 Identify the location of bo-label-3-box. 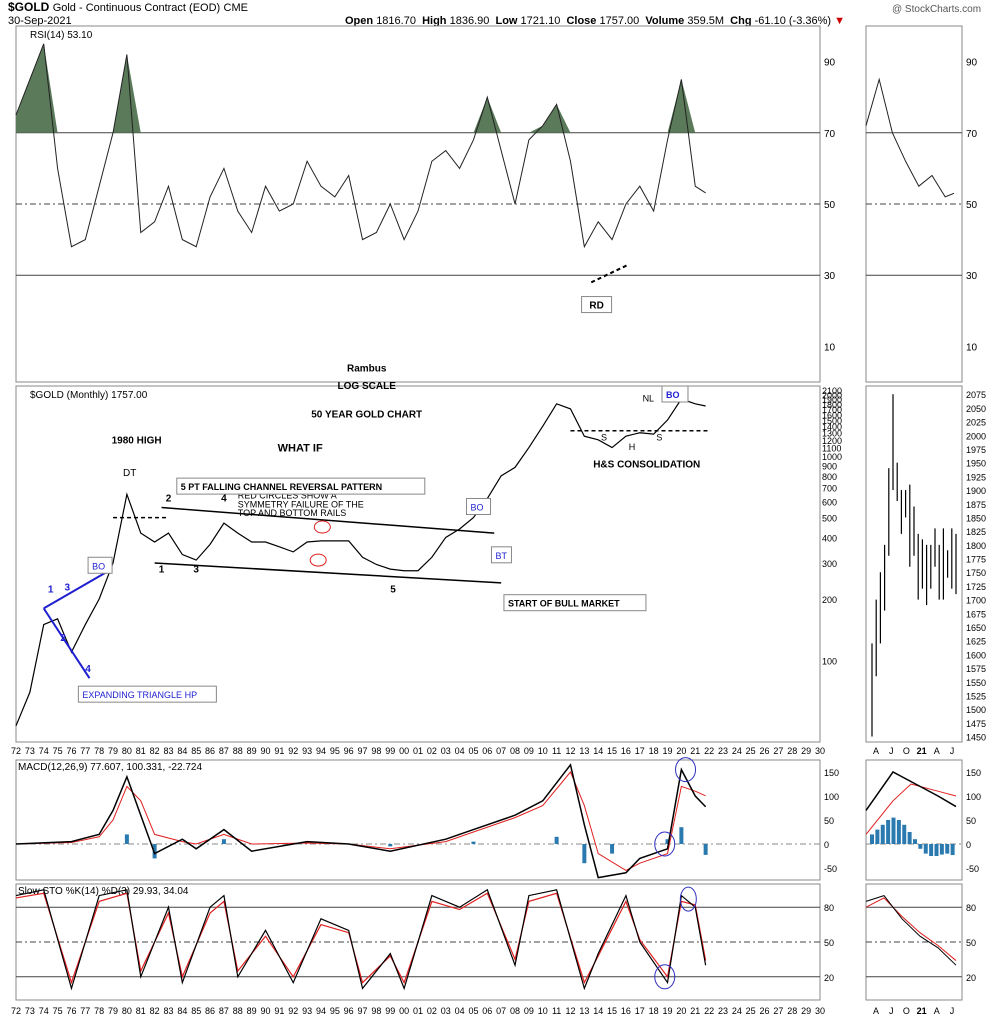
(675, 394).